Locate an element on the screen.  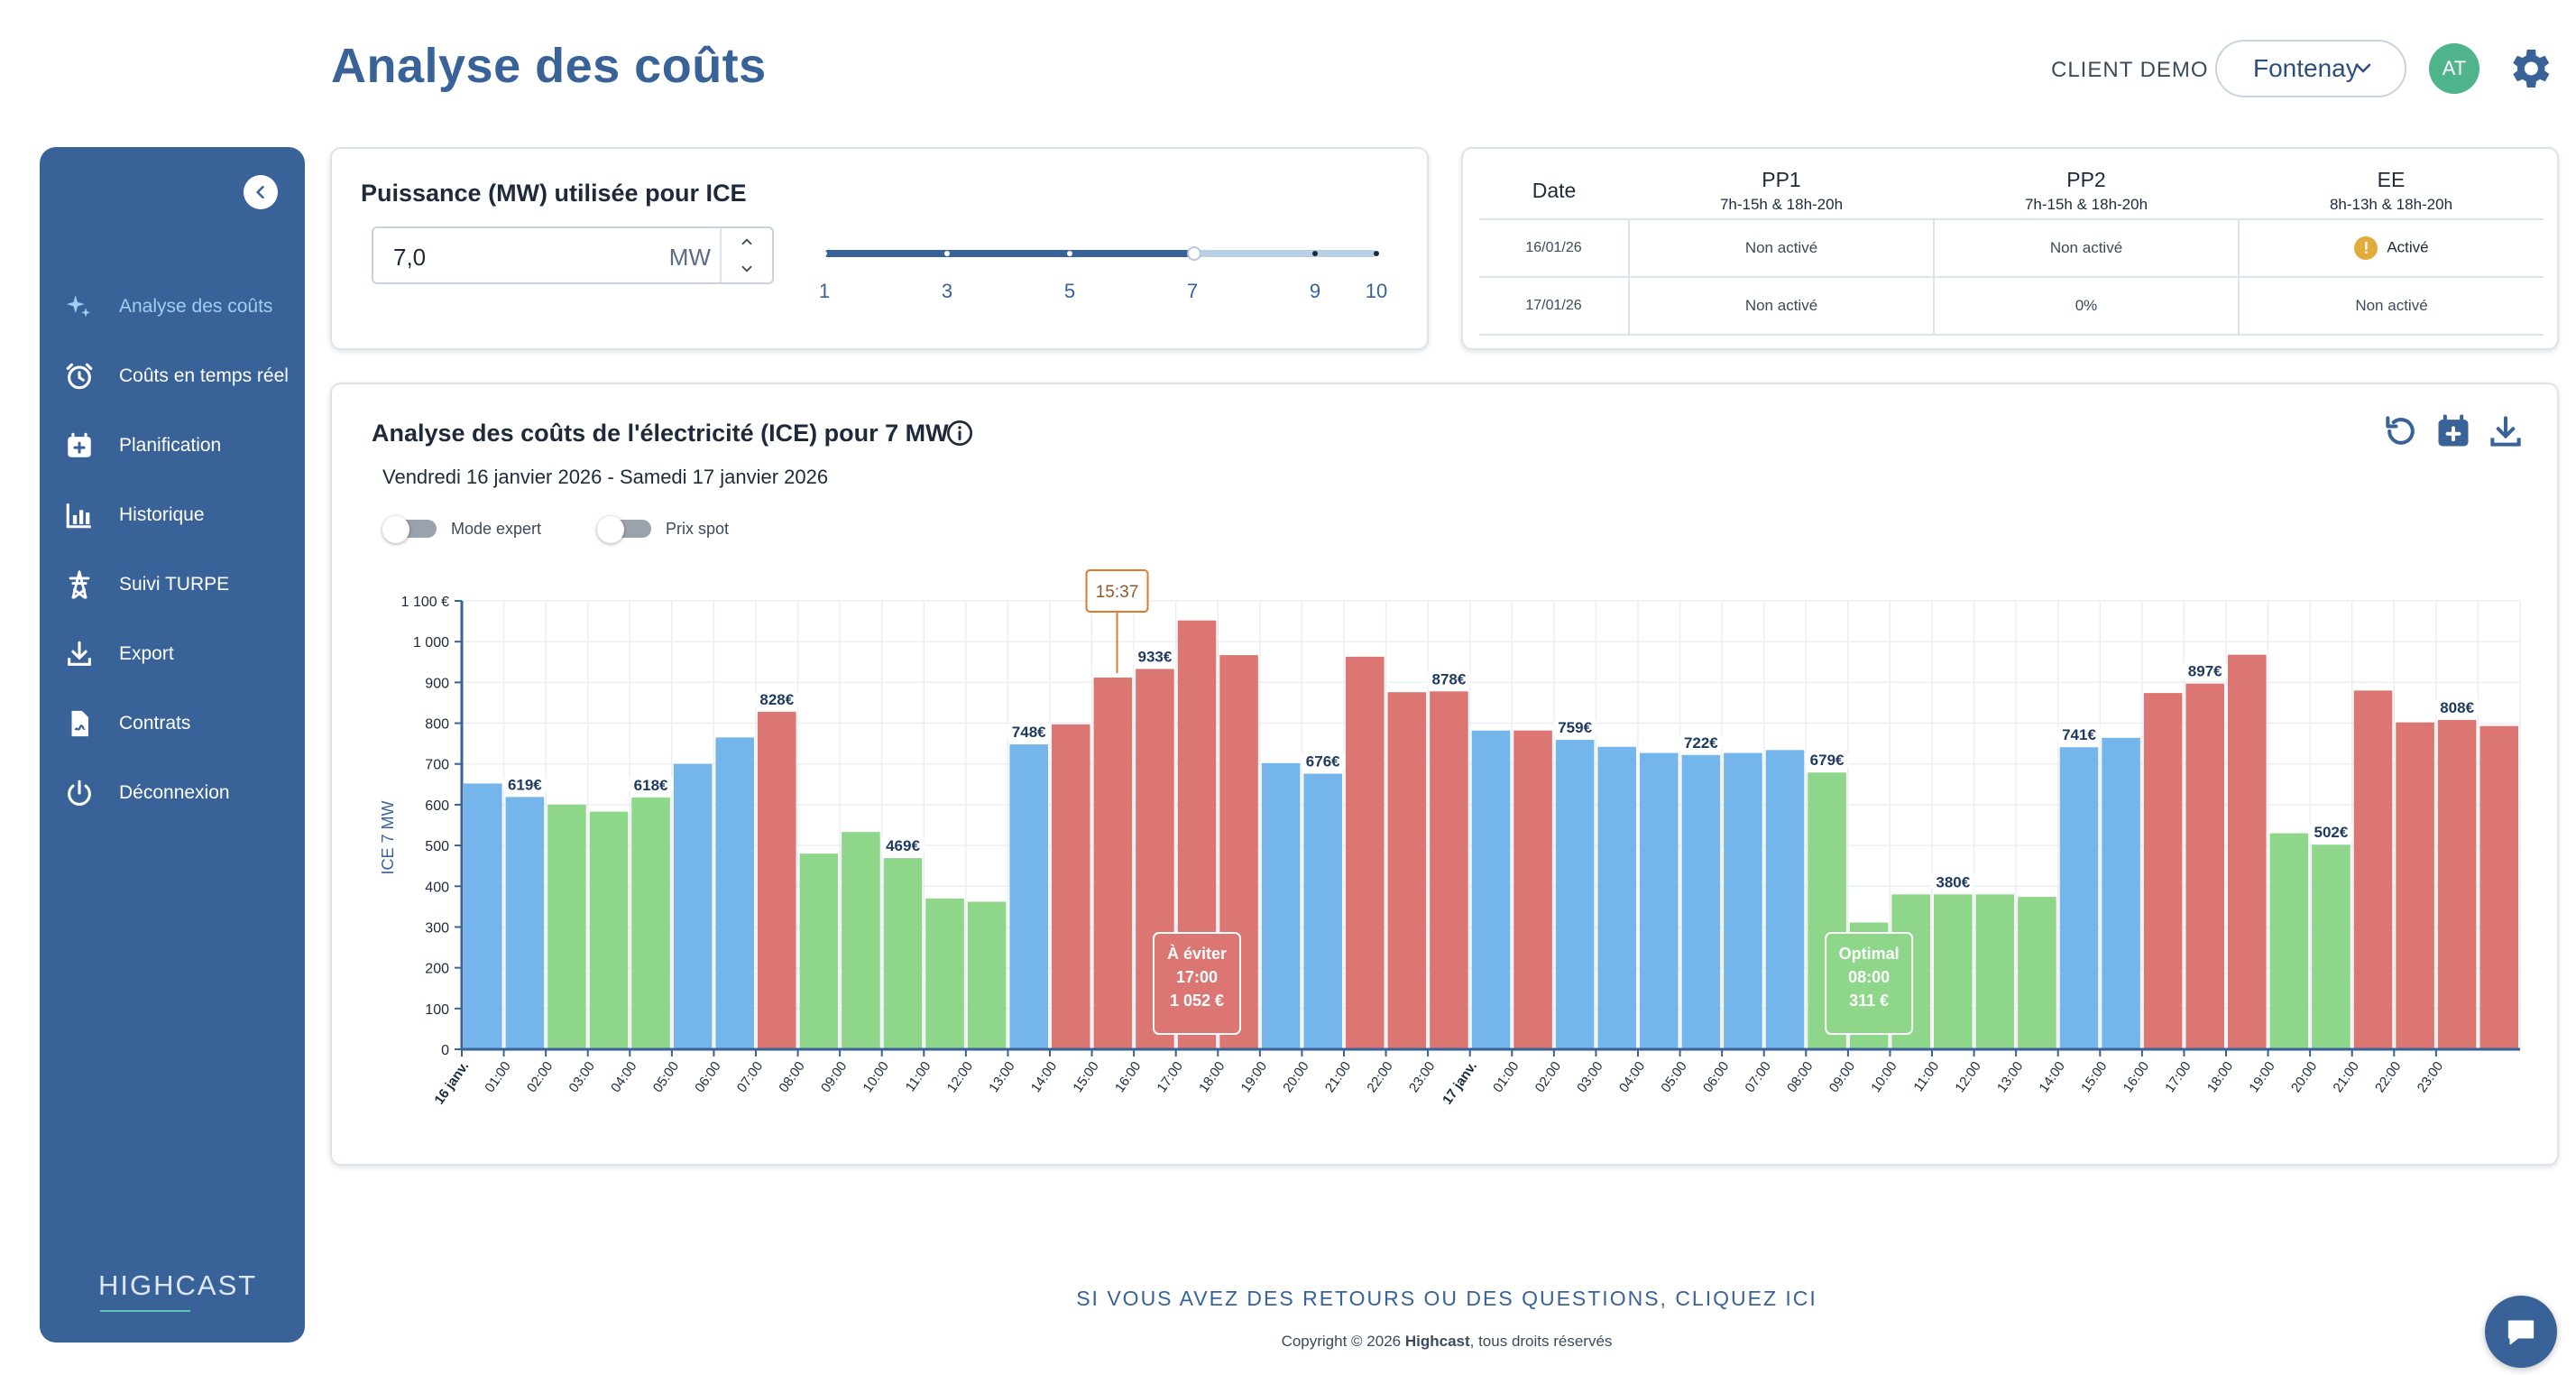
toggle-mode-expert is located at coordinates (410, 529).